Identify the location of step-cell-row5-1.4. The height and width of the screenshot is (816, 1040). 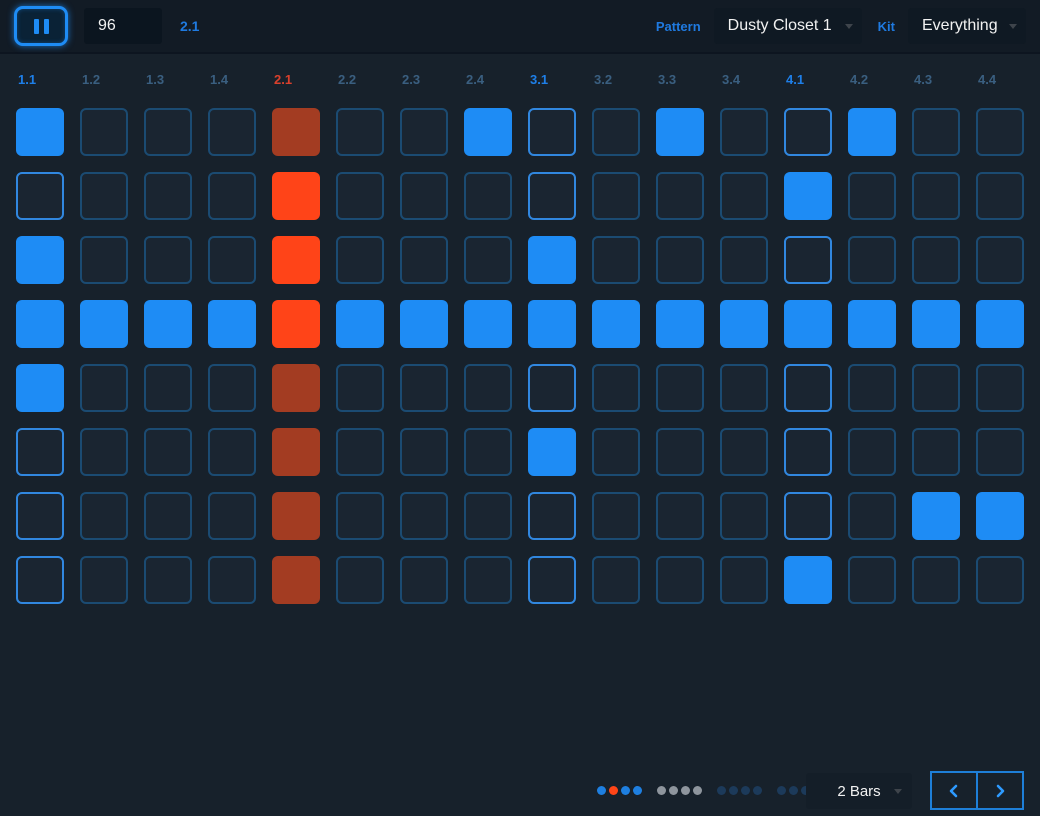
(232, 388).